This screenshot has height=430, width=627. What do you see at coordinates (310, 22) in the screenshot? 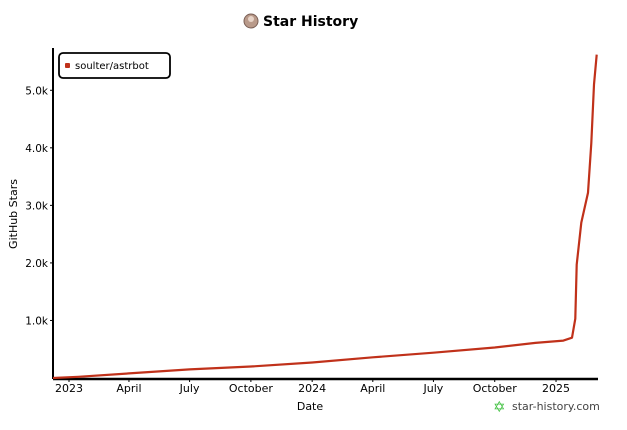
I see `title-text: Star History` at bounding box center [310, 22].